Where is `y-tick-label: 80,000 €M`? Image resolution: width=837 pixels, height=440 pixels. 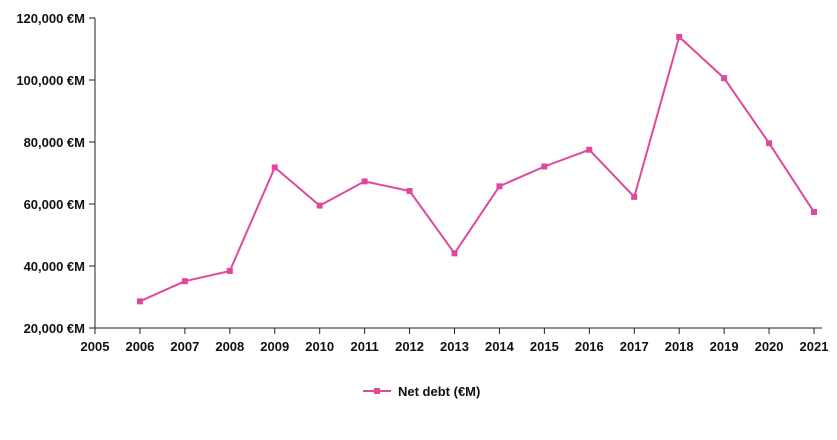 y-tick-label: 80,000 €M is located at coordinates (54, 142).